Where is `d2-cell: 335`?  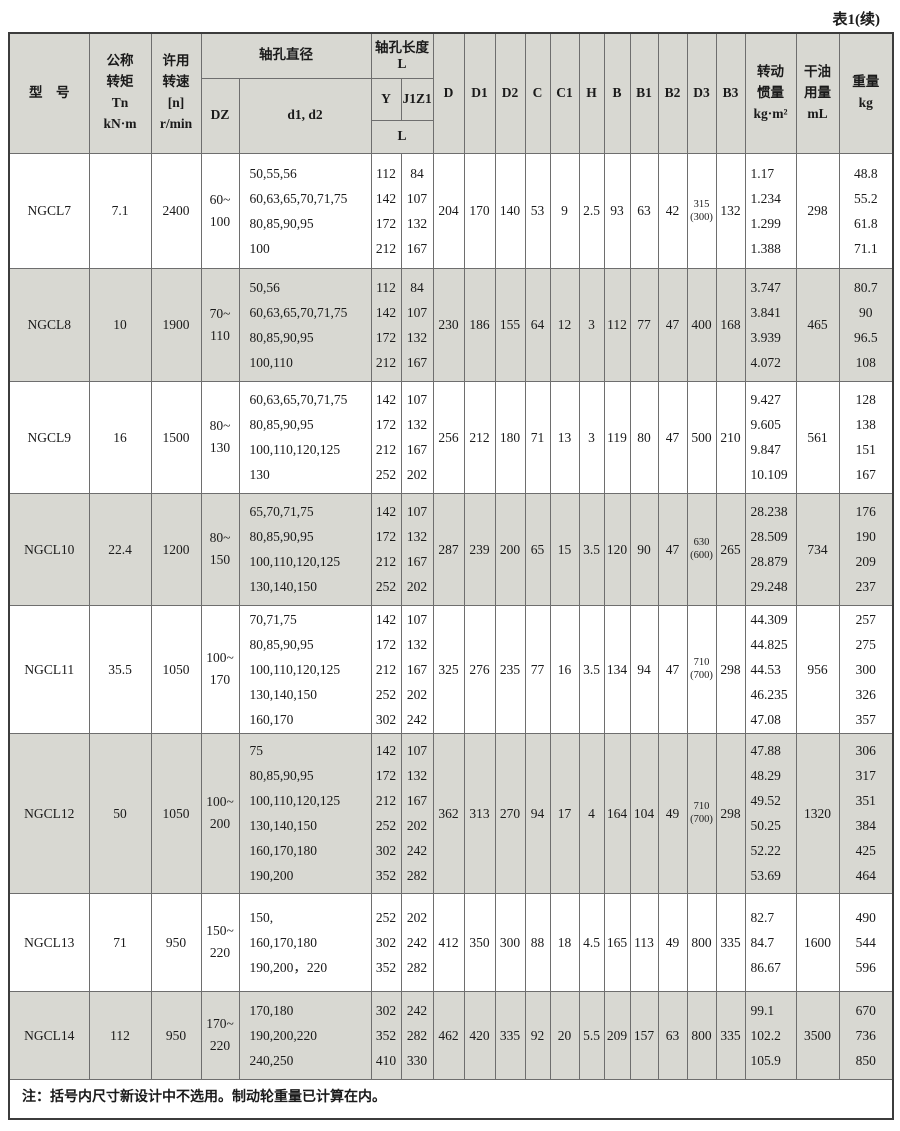
d2-cell: 335 is located at coordinates (510, 1035).